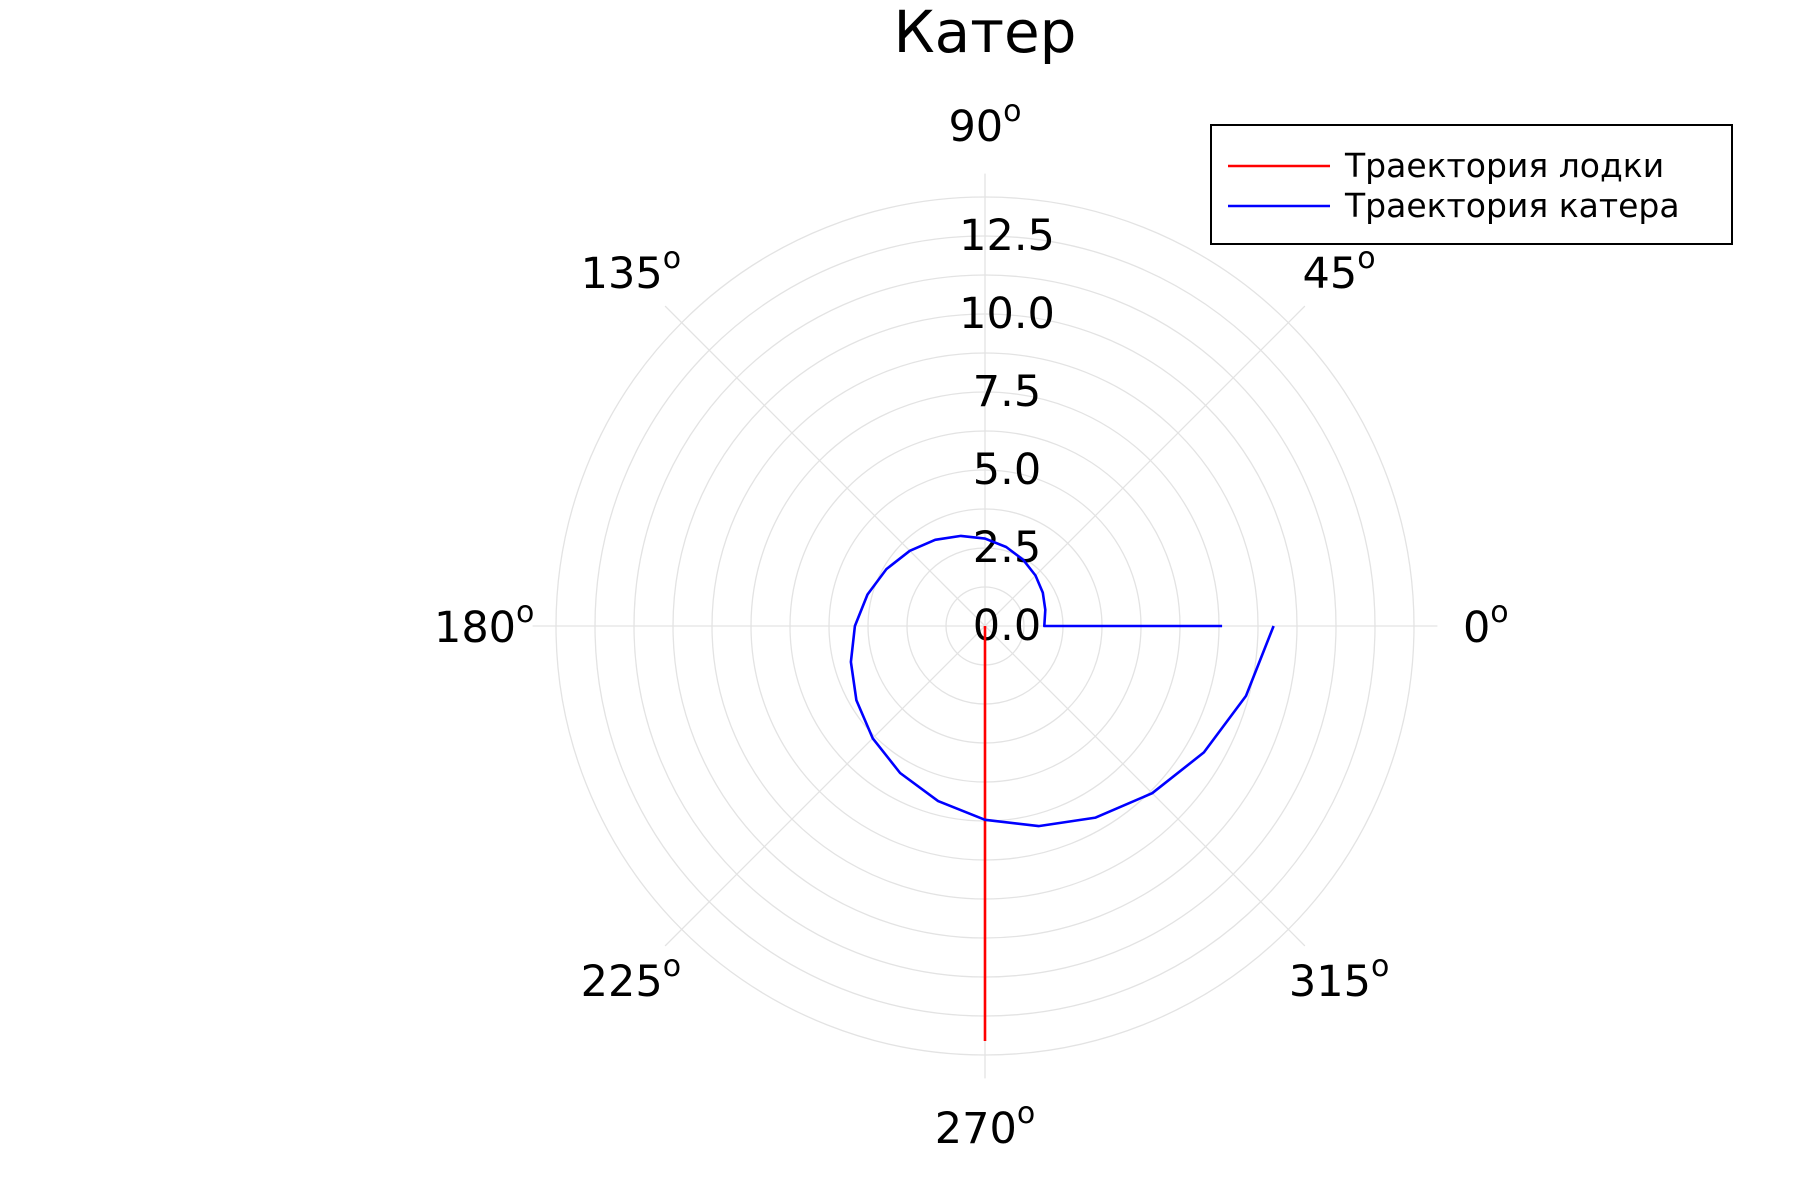 This screenshot has height=1204, width=1800. What do you see at coordinates (1512, 205) in the screenshot?
I see `legend-label: Траектория катера` at bounding box center [1512, 205].